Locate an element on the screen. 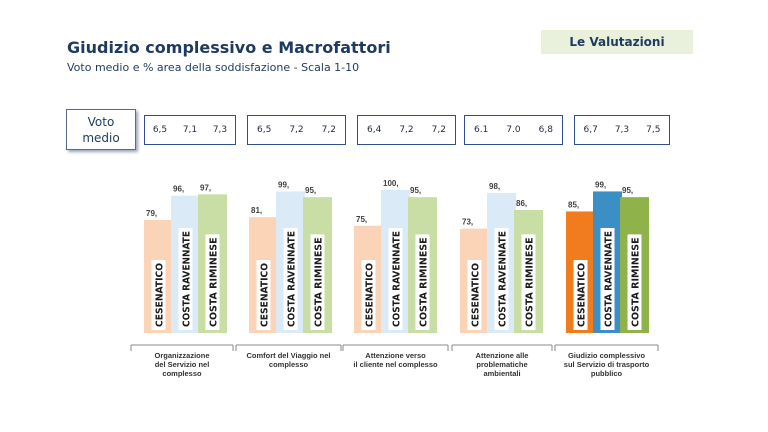 The image size is (768, 432). page-title: Giudizio complessivo e Macrofattori is located at coordinates (229, 47).